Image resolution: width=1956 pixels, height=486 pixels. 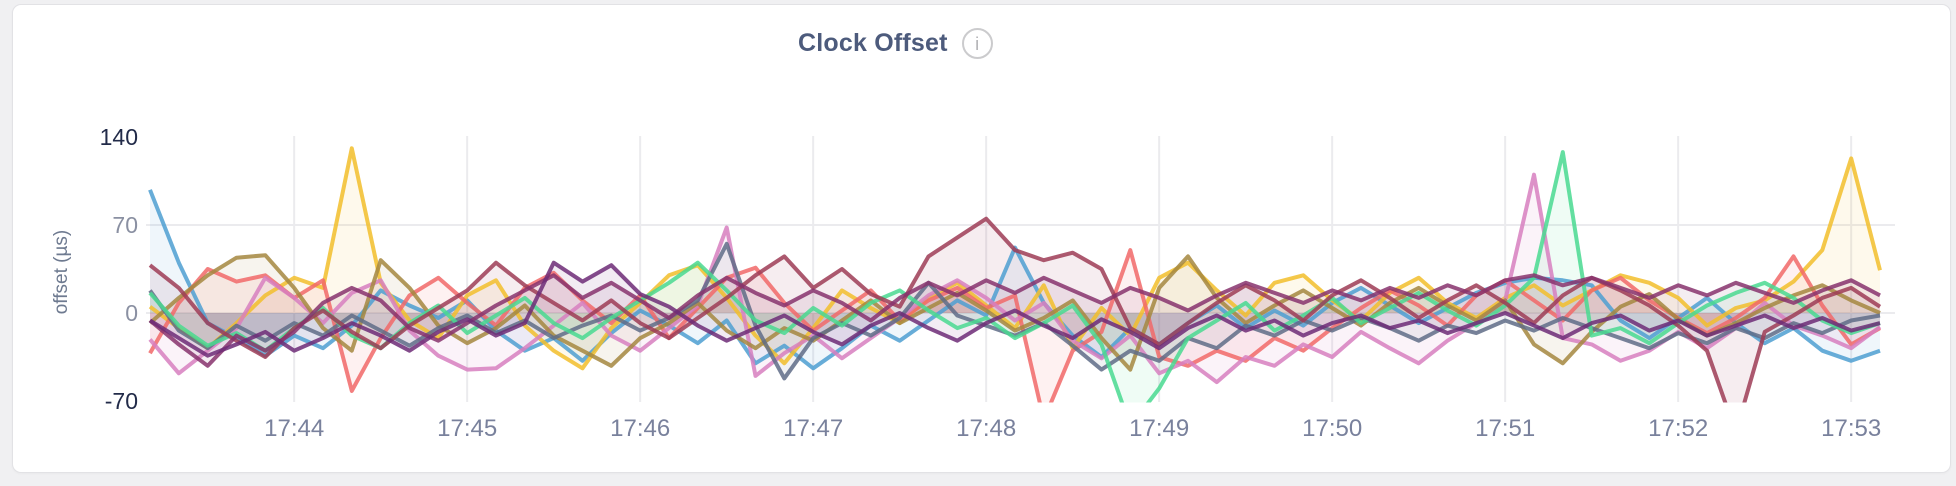 What do you see at coordinates (61, 272) in the screenshot?
I see `y-axis-label: offset (µs)` at bounding box center [61, 272].